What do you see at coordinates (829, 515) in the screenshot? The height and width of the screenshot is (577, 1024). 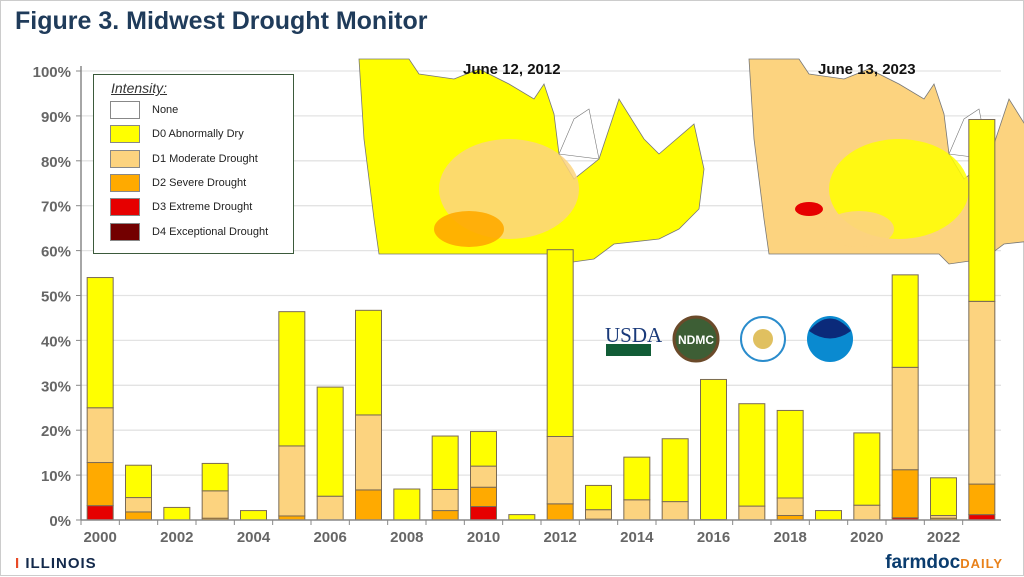 I see `bar-segment-2019-D0` at bounding box center [829, 515].